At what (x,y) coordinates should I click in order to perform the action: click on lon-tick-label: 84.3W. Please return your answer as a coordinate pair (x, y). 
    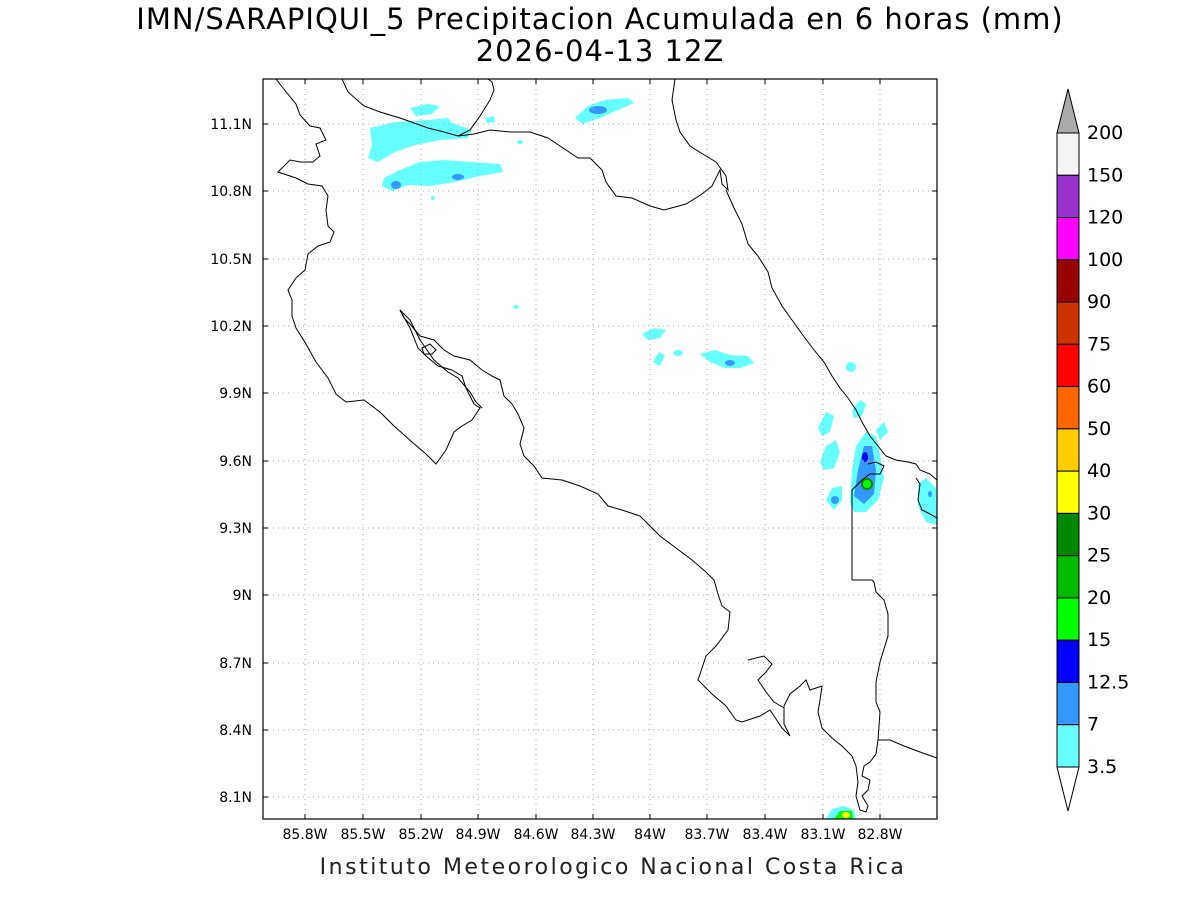
    Looking at the image, I should click on (592, 835).